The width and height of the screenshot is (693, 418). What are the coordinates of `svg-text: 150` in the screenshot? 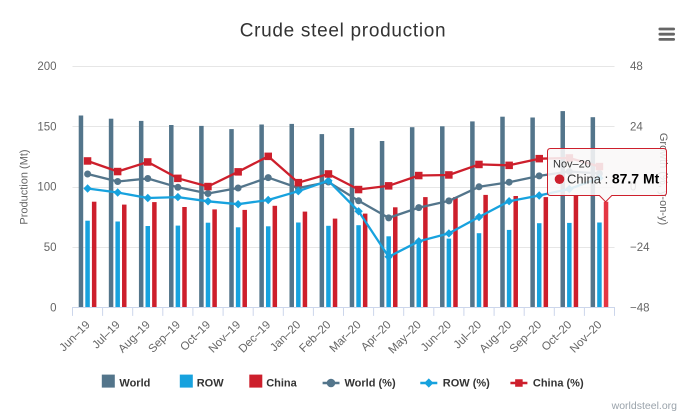 It's located at (46, 127).